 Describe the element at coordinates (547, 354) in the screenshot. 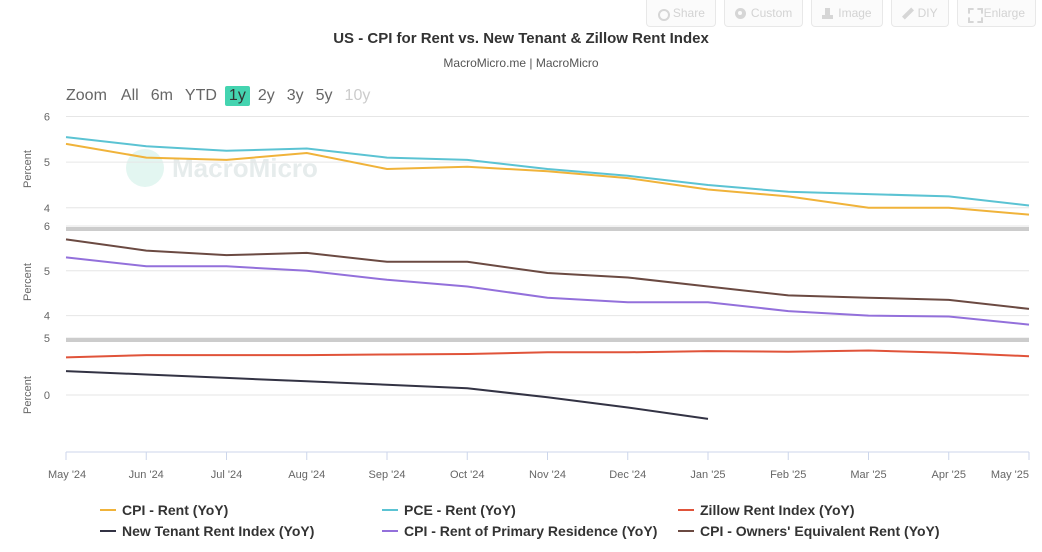

I see `series-line-zillow` at that location.